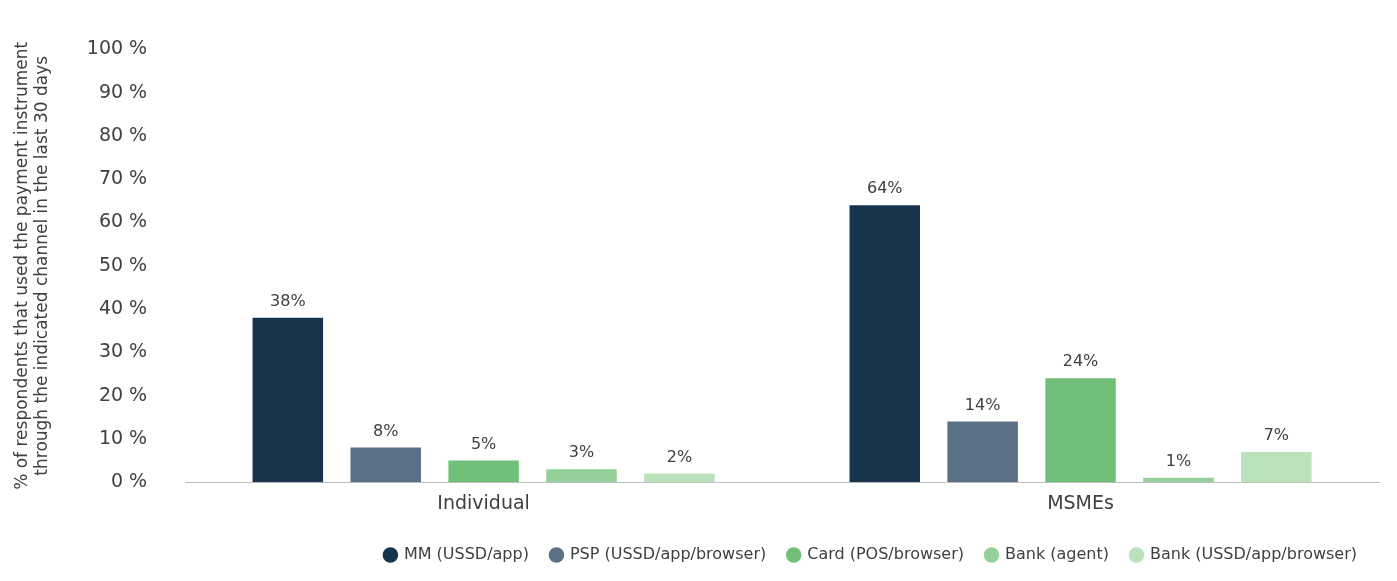 The width and height of the screenshot is (1397, 581). Describe the element at coordinates (123, 220) in the screenshot. I see `y-tick-label: 60 %` at that location.